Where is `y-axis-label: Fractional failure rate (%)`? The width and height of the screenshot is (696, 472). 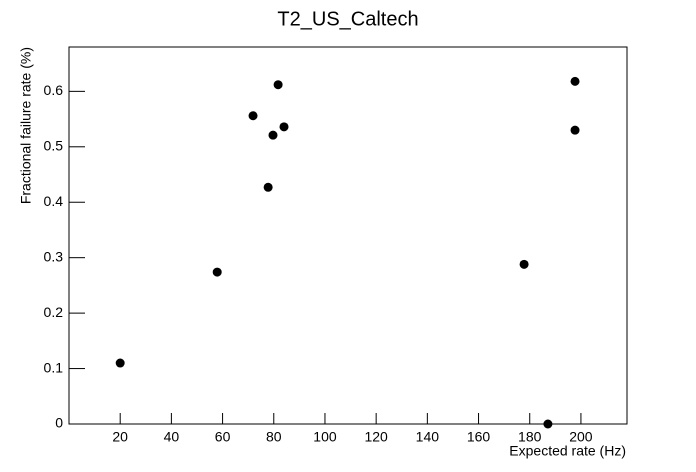 y-axis-label: Fractional failure rate (%) is located at coordinates (26, 125).